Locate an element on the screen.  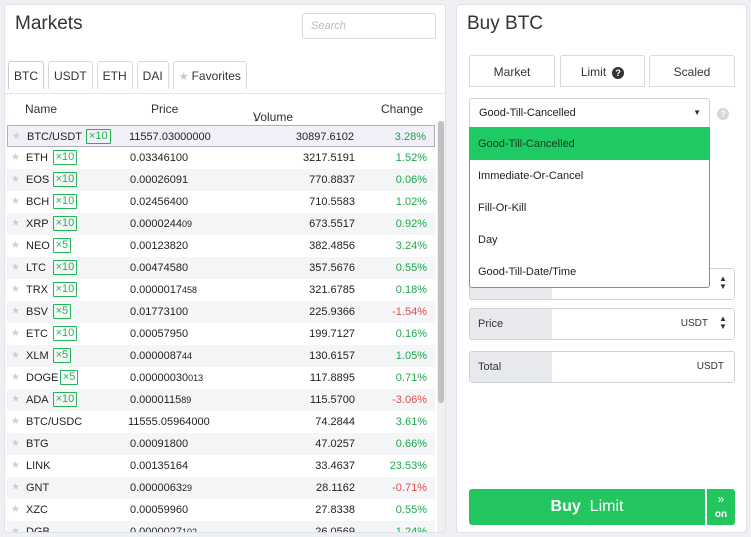
col-name: Name is located at coordinates (41, 109).